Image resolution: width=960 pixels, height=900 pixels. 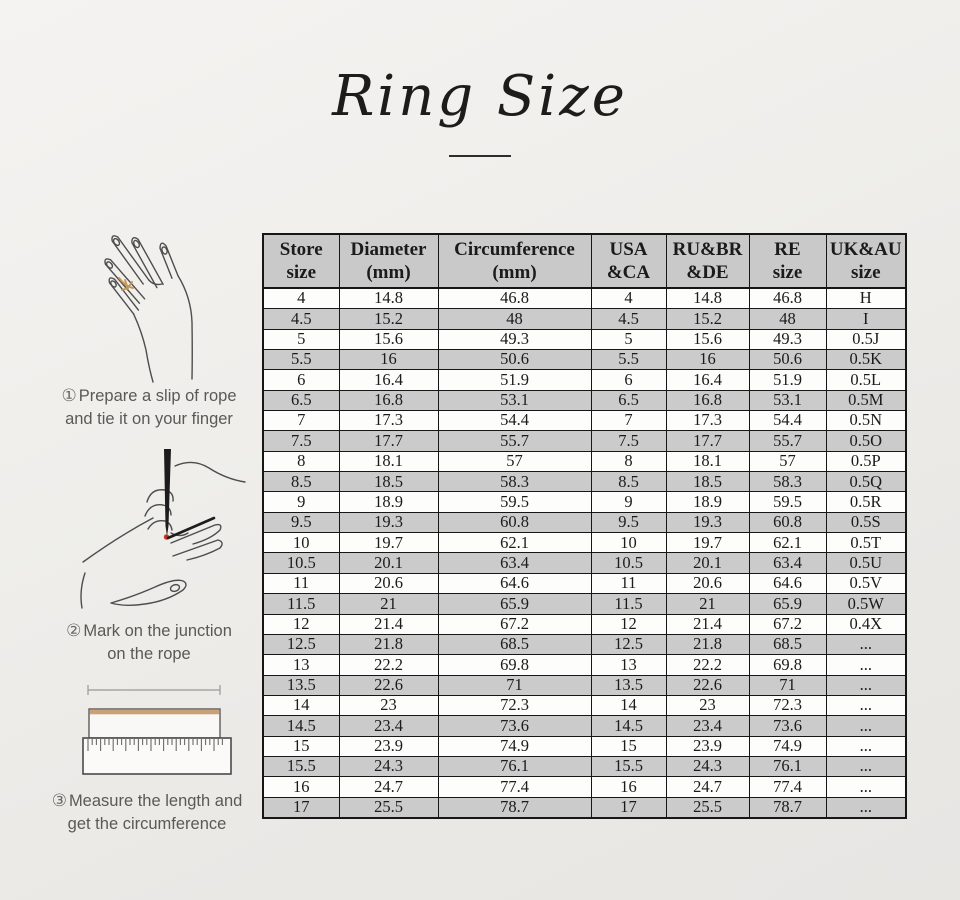 I want to click on table-cell: 15.2, so click(x=388, y=319).